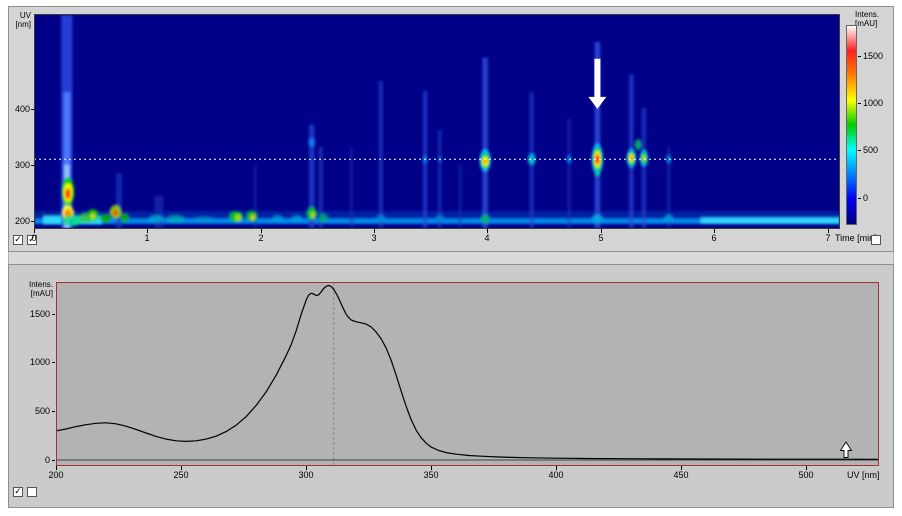  I want to click on y-axis-title-line1: Intens., so click(40, 284).